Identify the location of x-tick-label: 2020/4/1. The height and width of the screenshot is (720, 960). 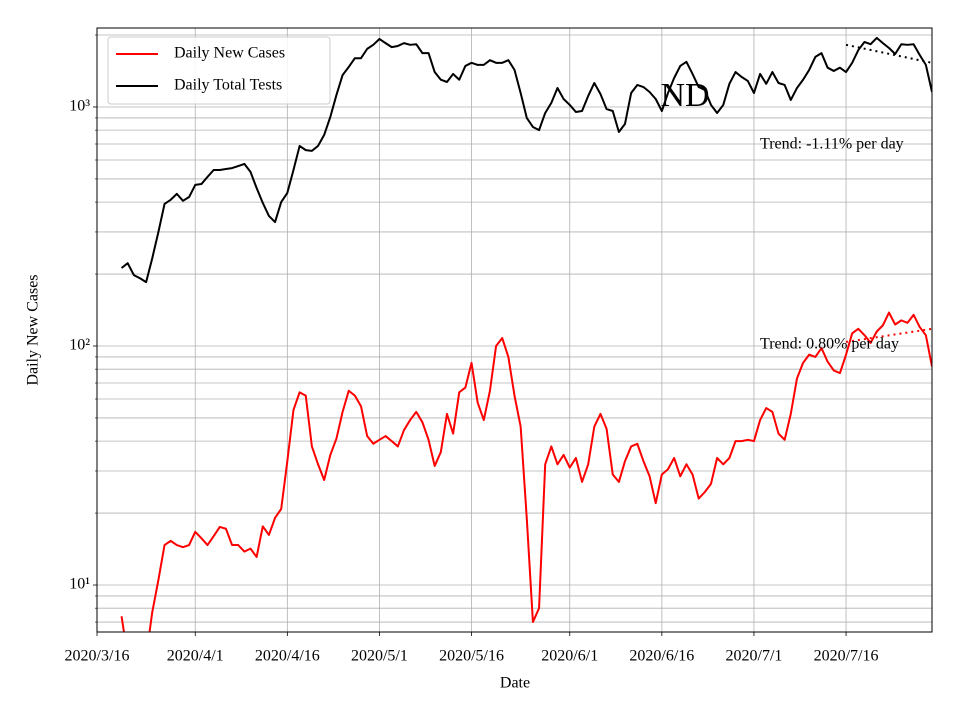
(195, 656).